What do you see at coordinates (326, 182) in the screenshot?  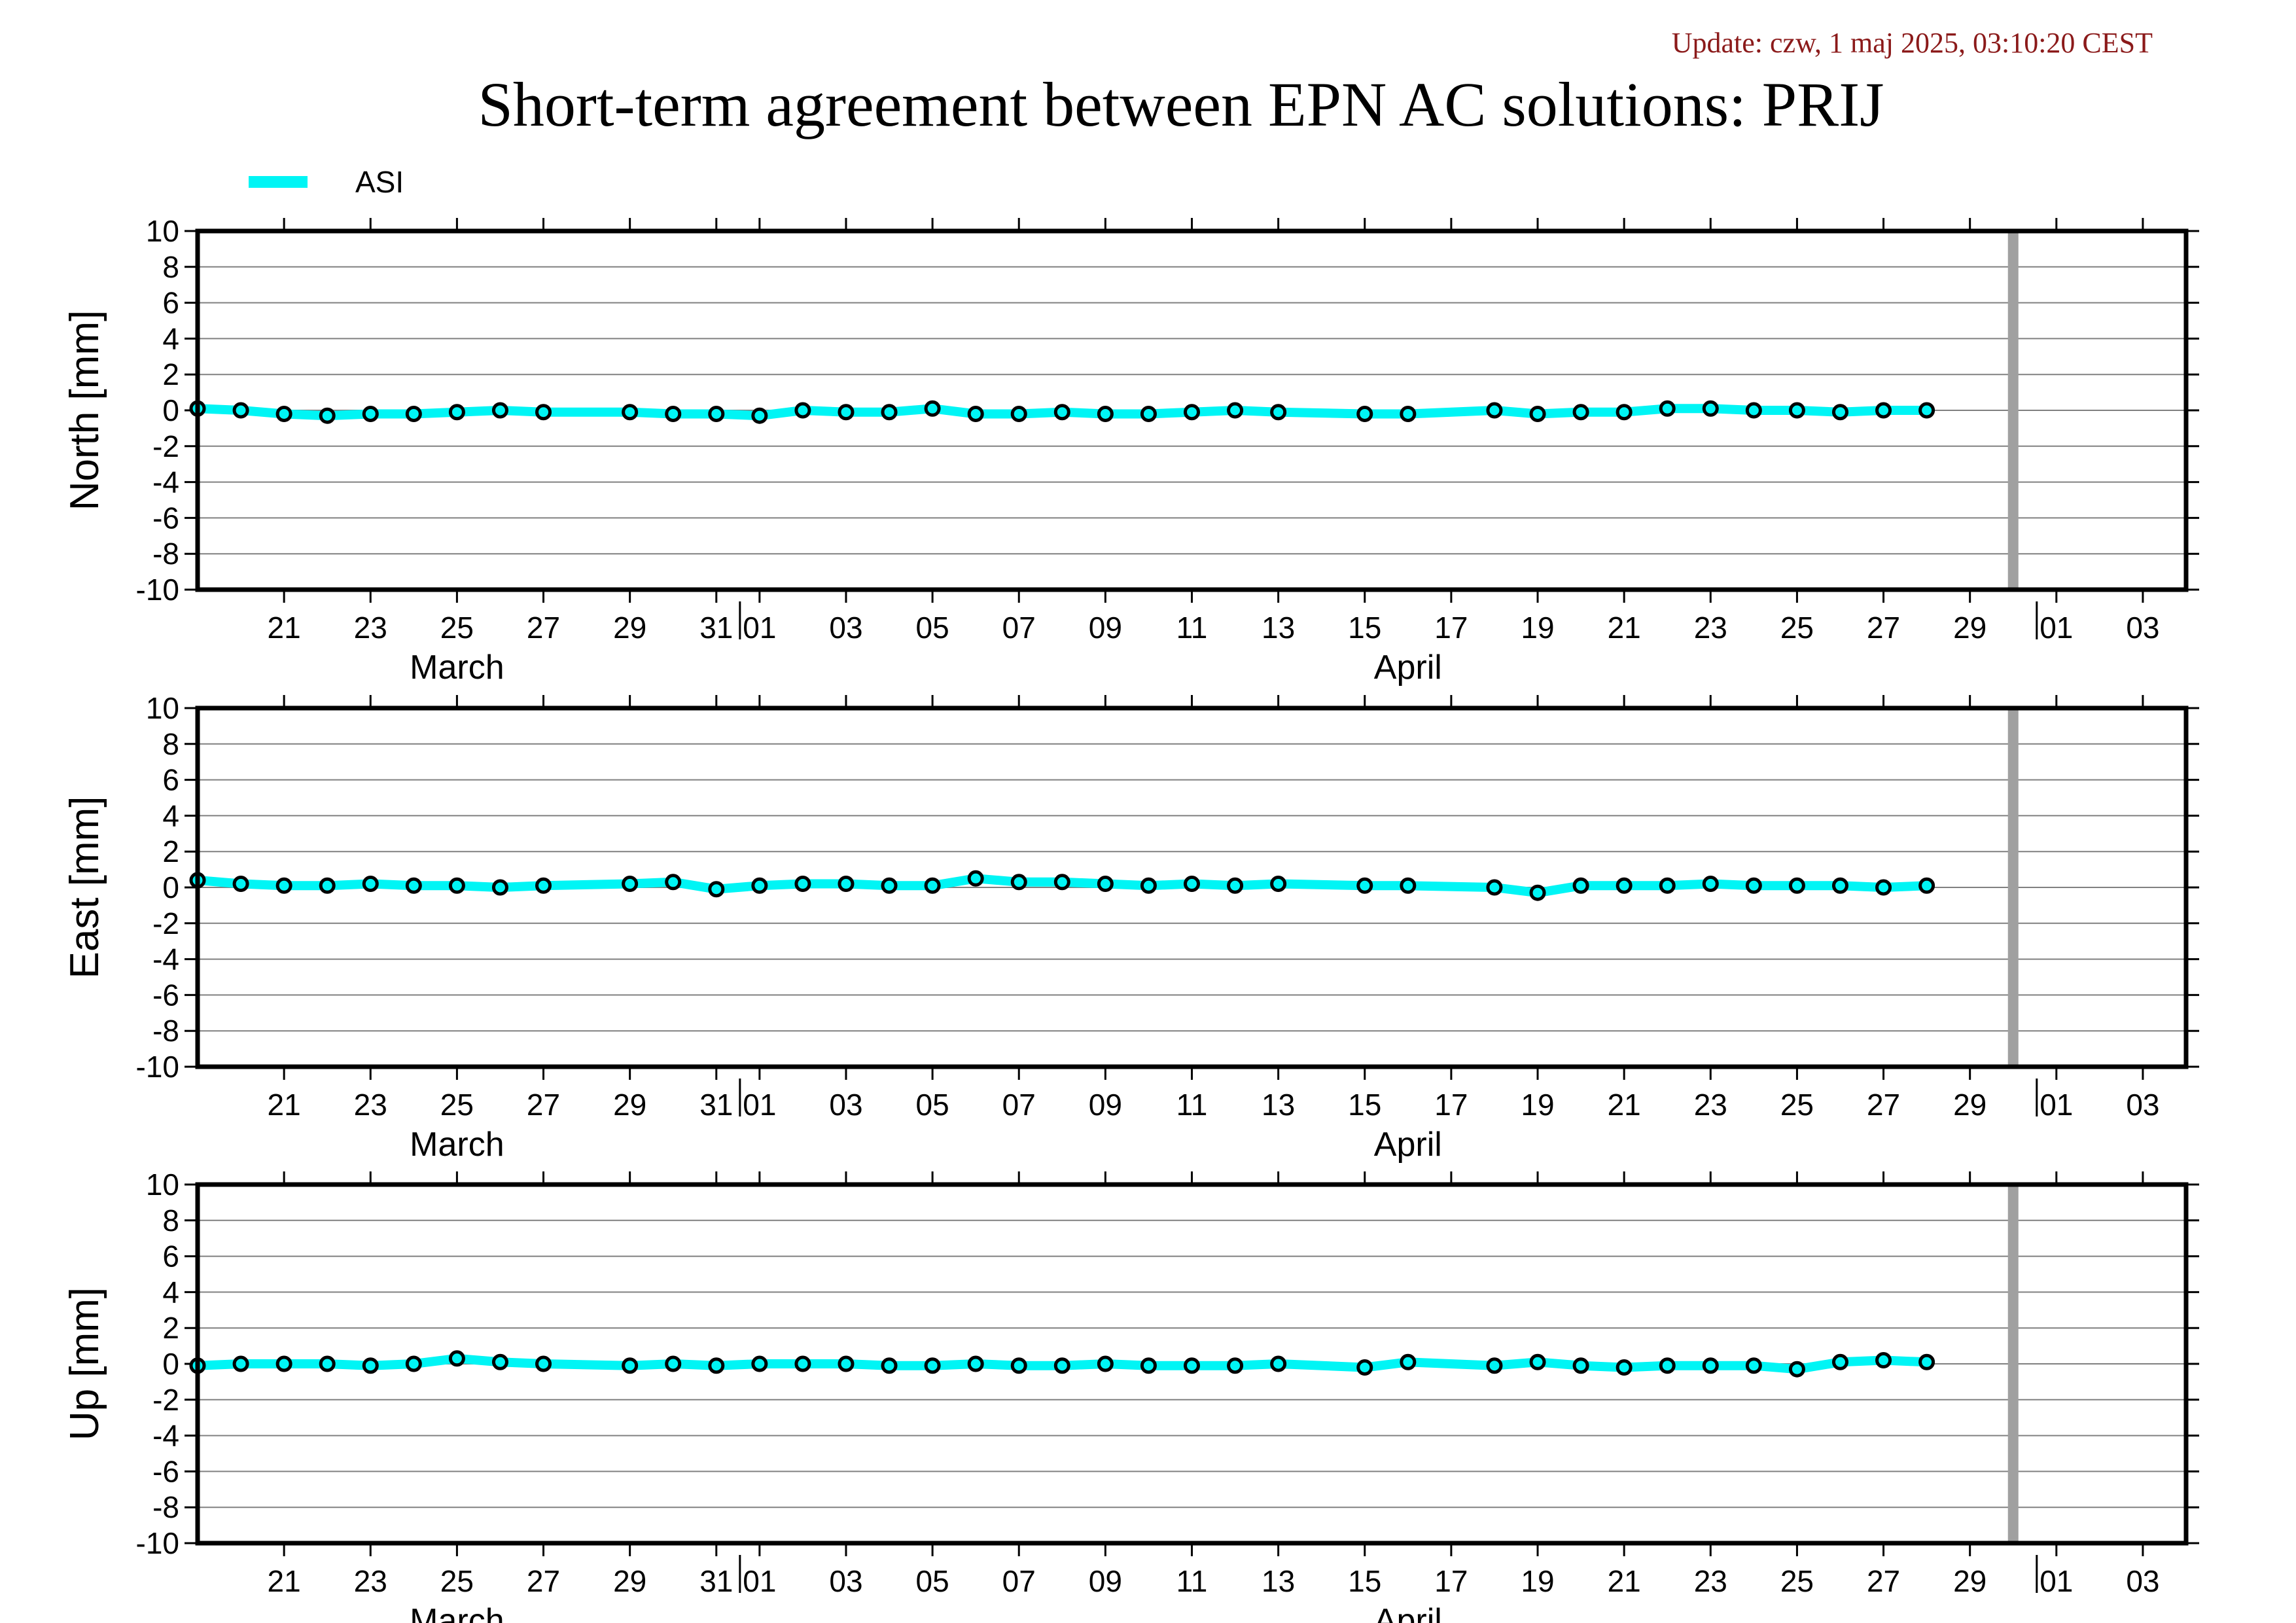 I see `legend: ASI` at bounding box center [326, 182].